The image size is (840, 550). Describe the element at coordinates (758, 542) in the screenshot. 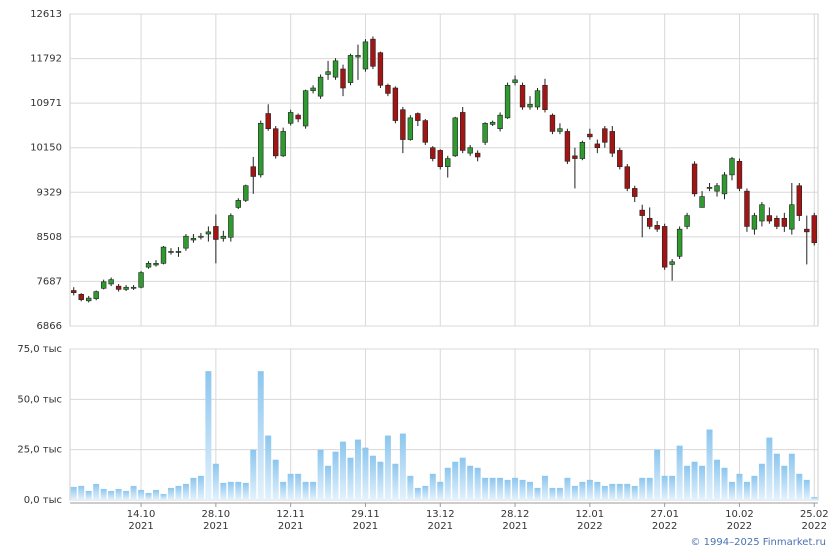

I see `source-link: © 1994–2025 Finmarket.ru` at that location.